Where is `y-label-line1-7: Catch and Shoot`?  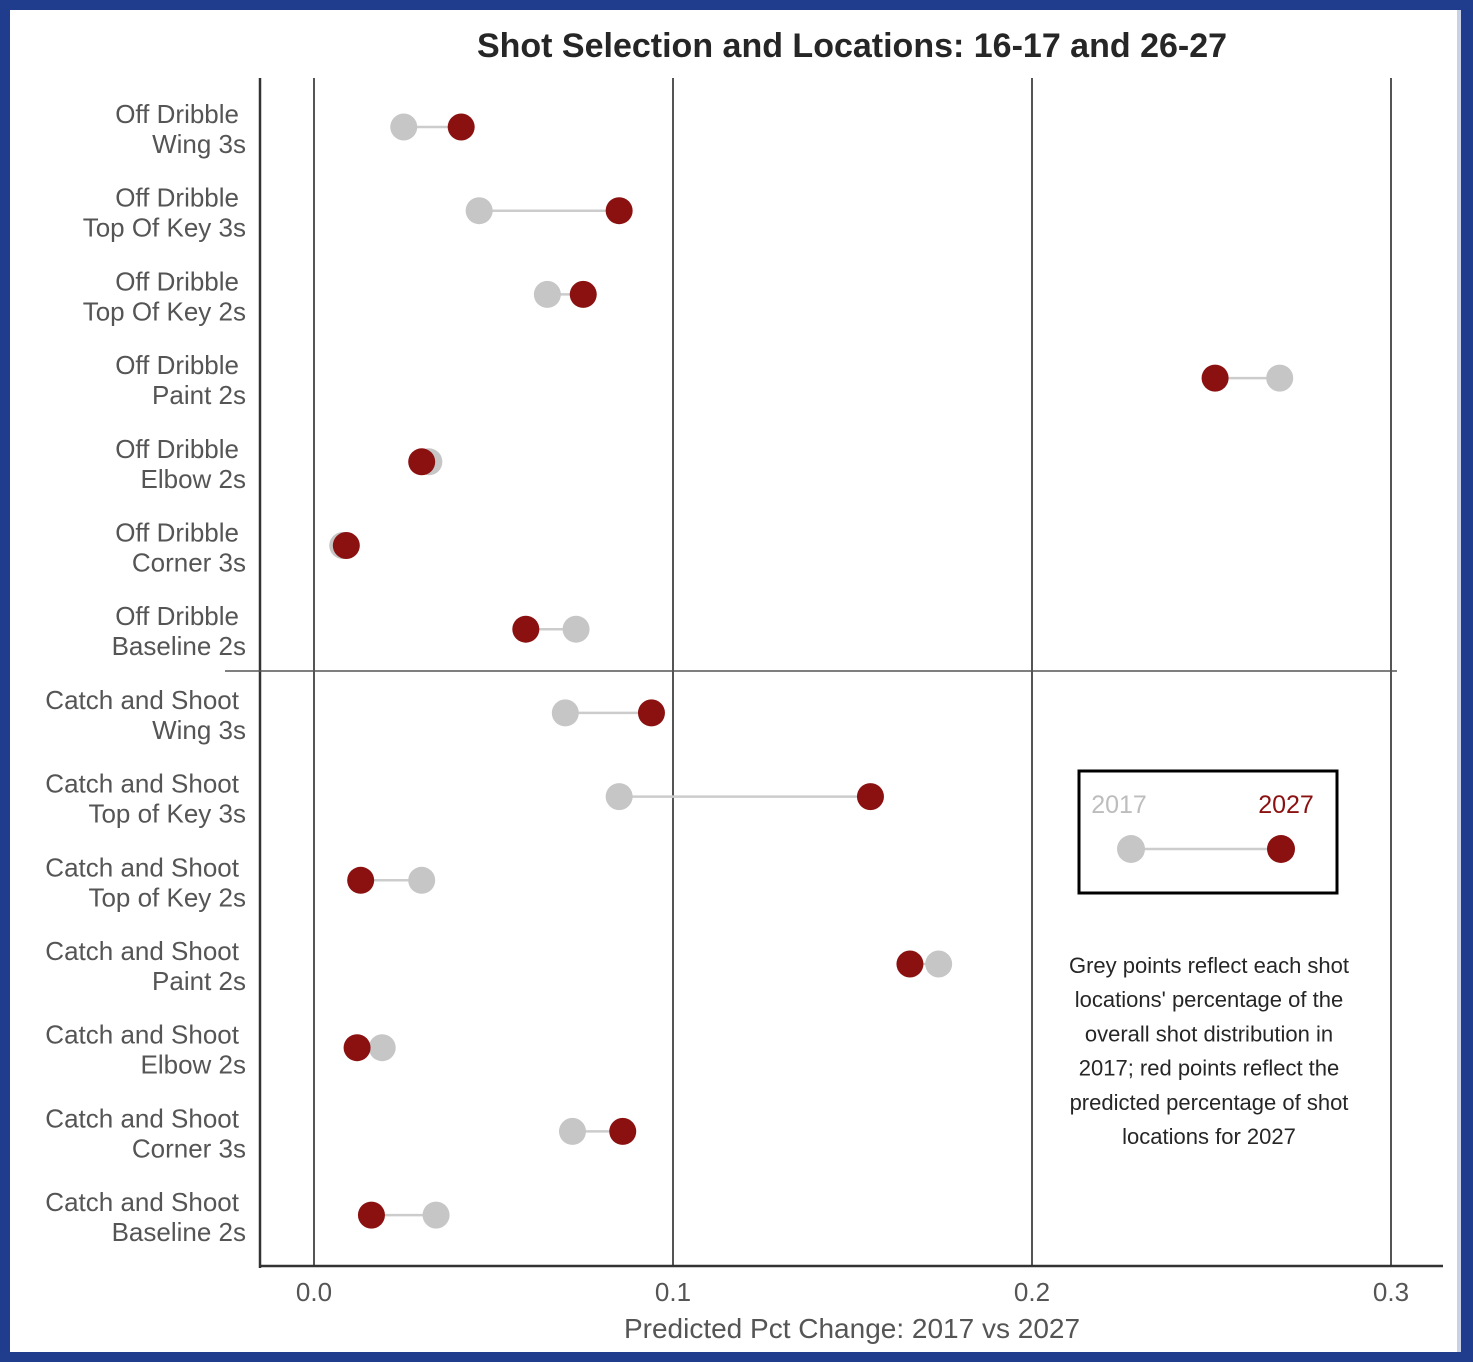 y-label-line1-7: Catch and Shoot is located at coordinates (142, 700).